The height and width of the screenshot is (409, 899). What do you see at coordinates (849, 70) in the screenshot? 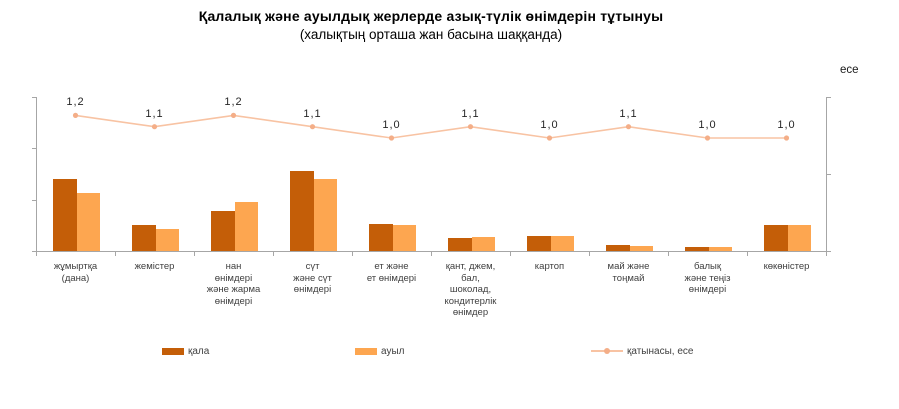
I see `right-axis-title: есе` at bounding box center [849, 70].